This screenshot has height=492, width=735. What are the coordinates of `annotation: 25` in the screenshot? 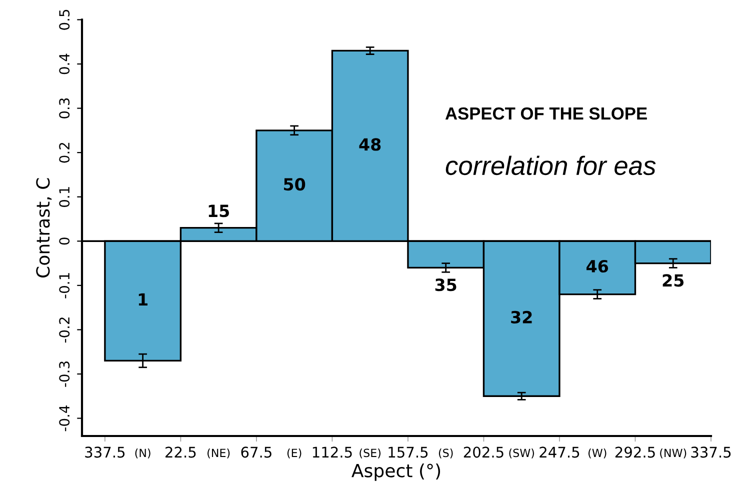 It's located at (673, 280).